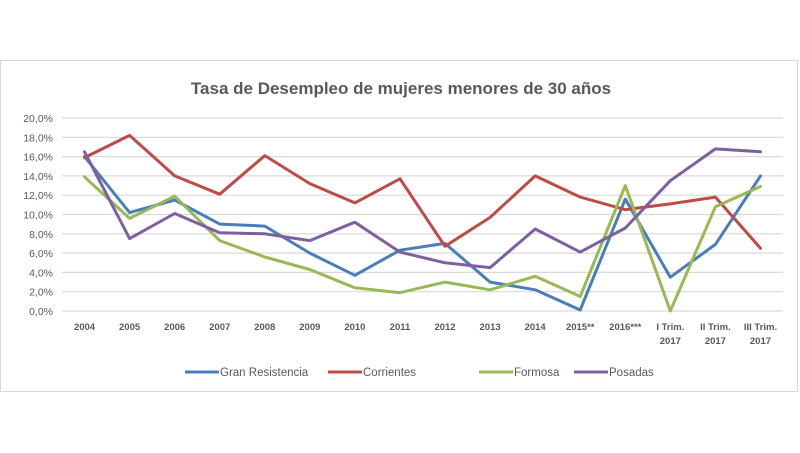  What do you see at coordinates (41, 254) in the screenshot?
I see `y-tick-label: 6,0%` at bounding box center [41, 254].